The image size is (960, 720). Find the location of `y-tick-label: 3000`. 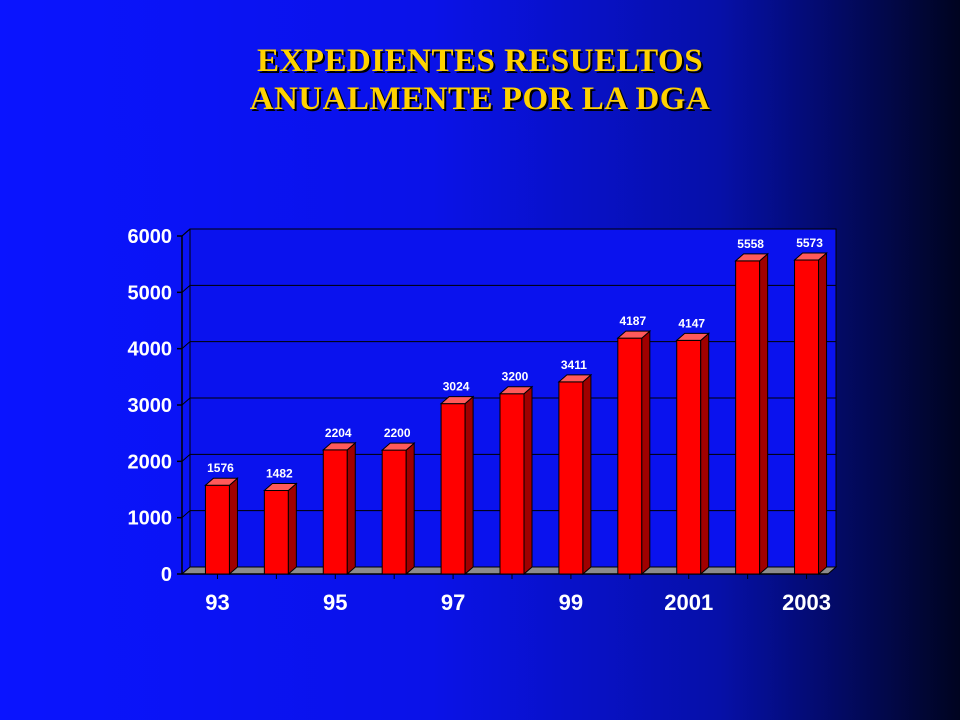

y-tick-label: 3000 is located at coordinates (150, 406).